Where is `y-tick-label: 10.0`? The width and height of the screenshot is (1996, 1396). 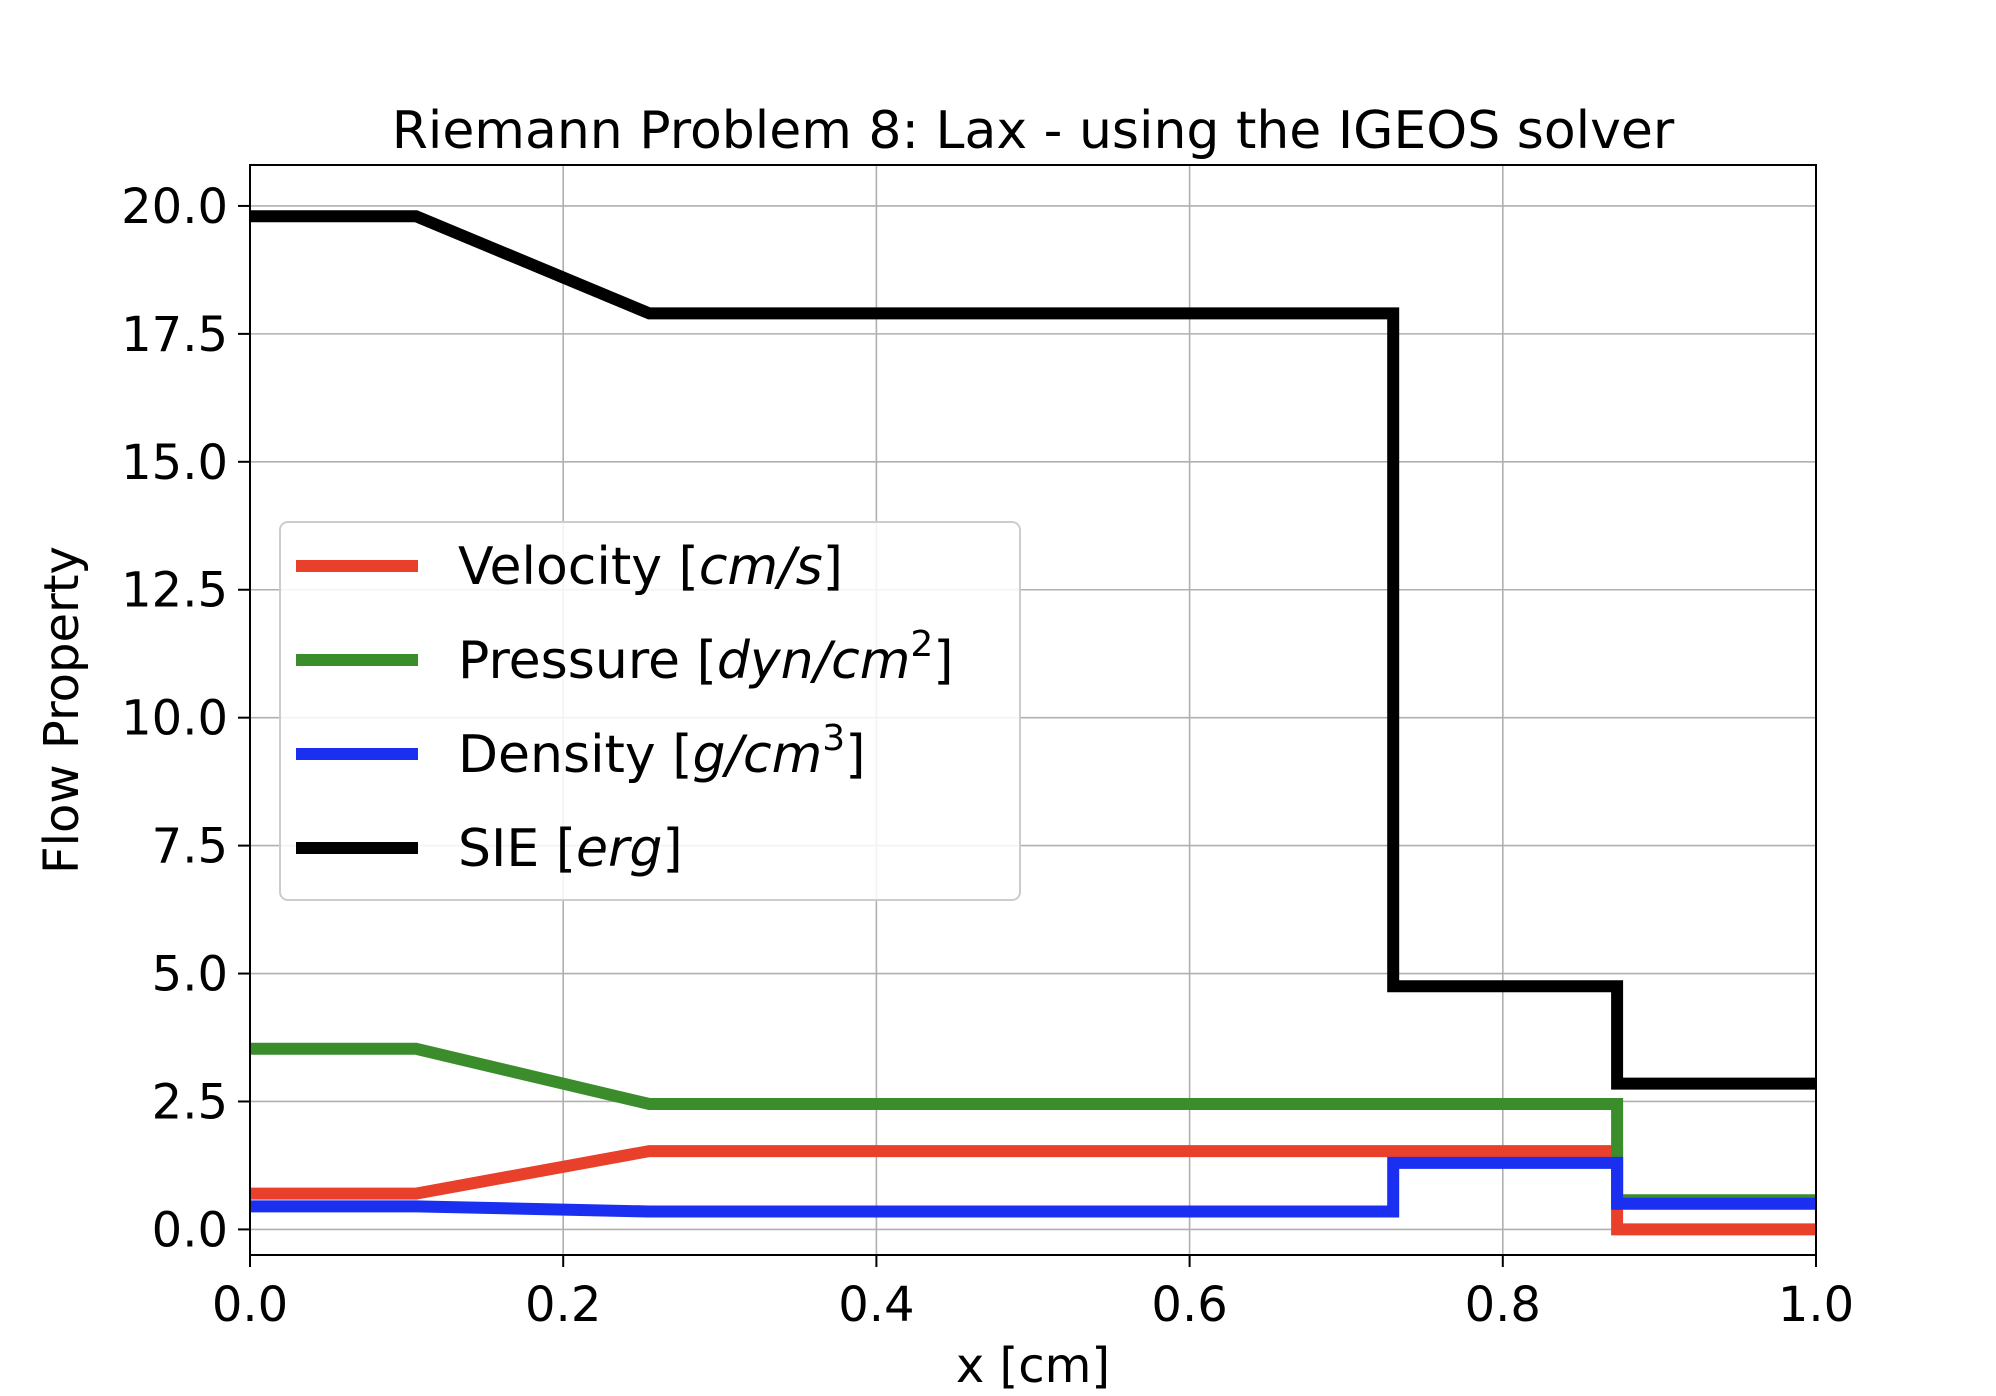 y-tick-label: 10.0 is located at coordinates (174, 719).